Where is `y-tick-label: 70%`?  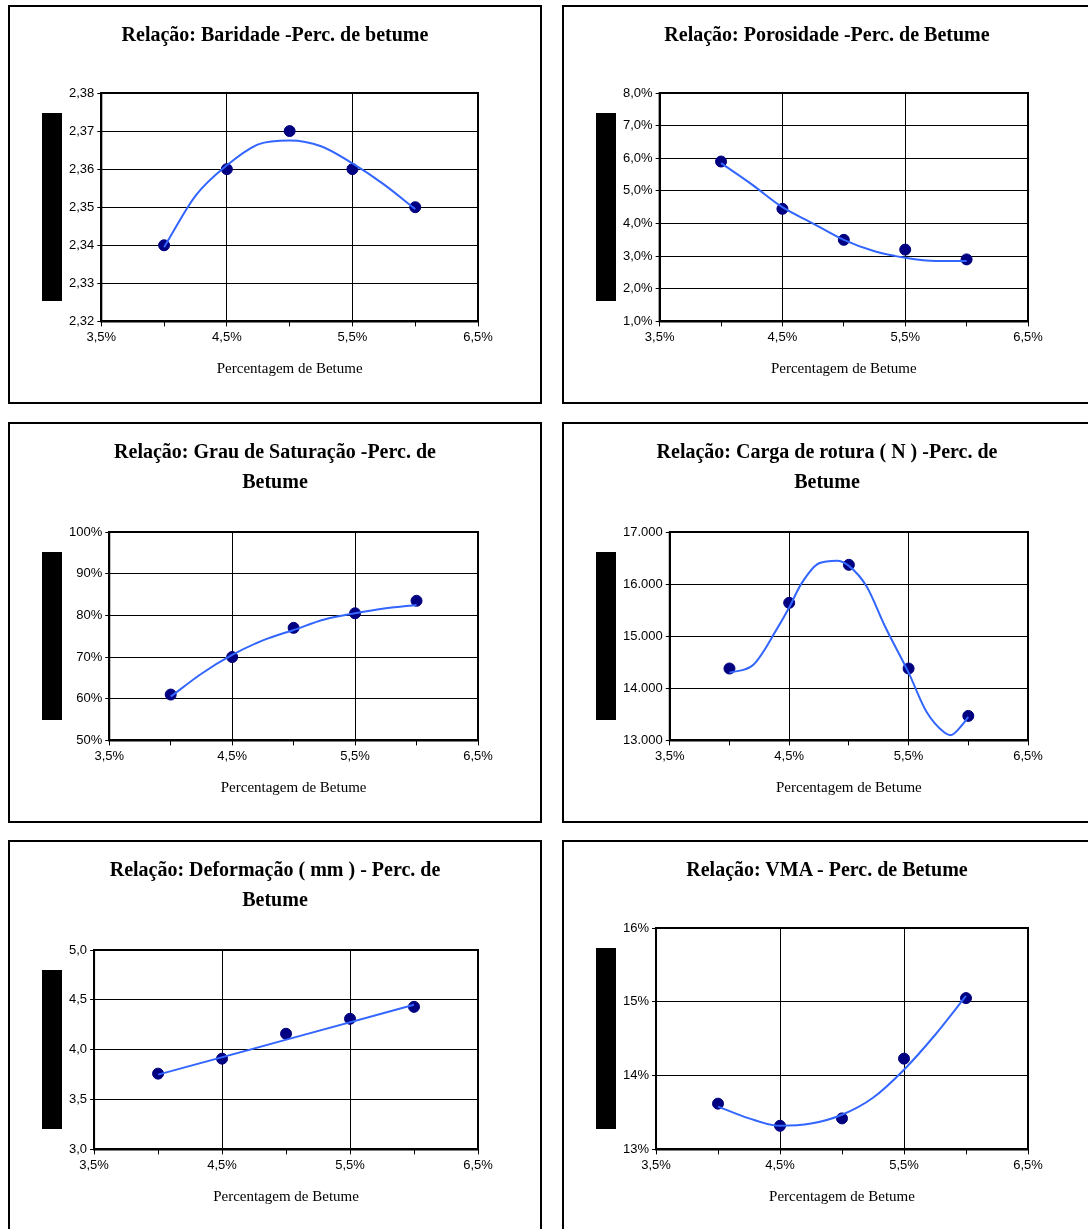 y-tick-label: 70% is located at coordinates (89, 656).